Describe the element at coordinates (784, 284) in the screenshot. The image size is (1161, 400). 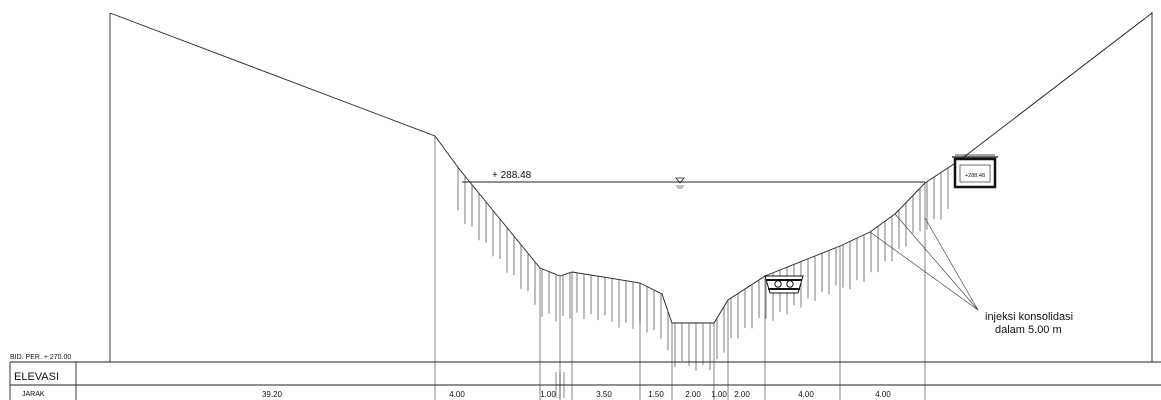
I see `mid-gallery` at that location.